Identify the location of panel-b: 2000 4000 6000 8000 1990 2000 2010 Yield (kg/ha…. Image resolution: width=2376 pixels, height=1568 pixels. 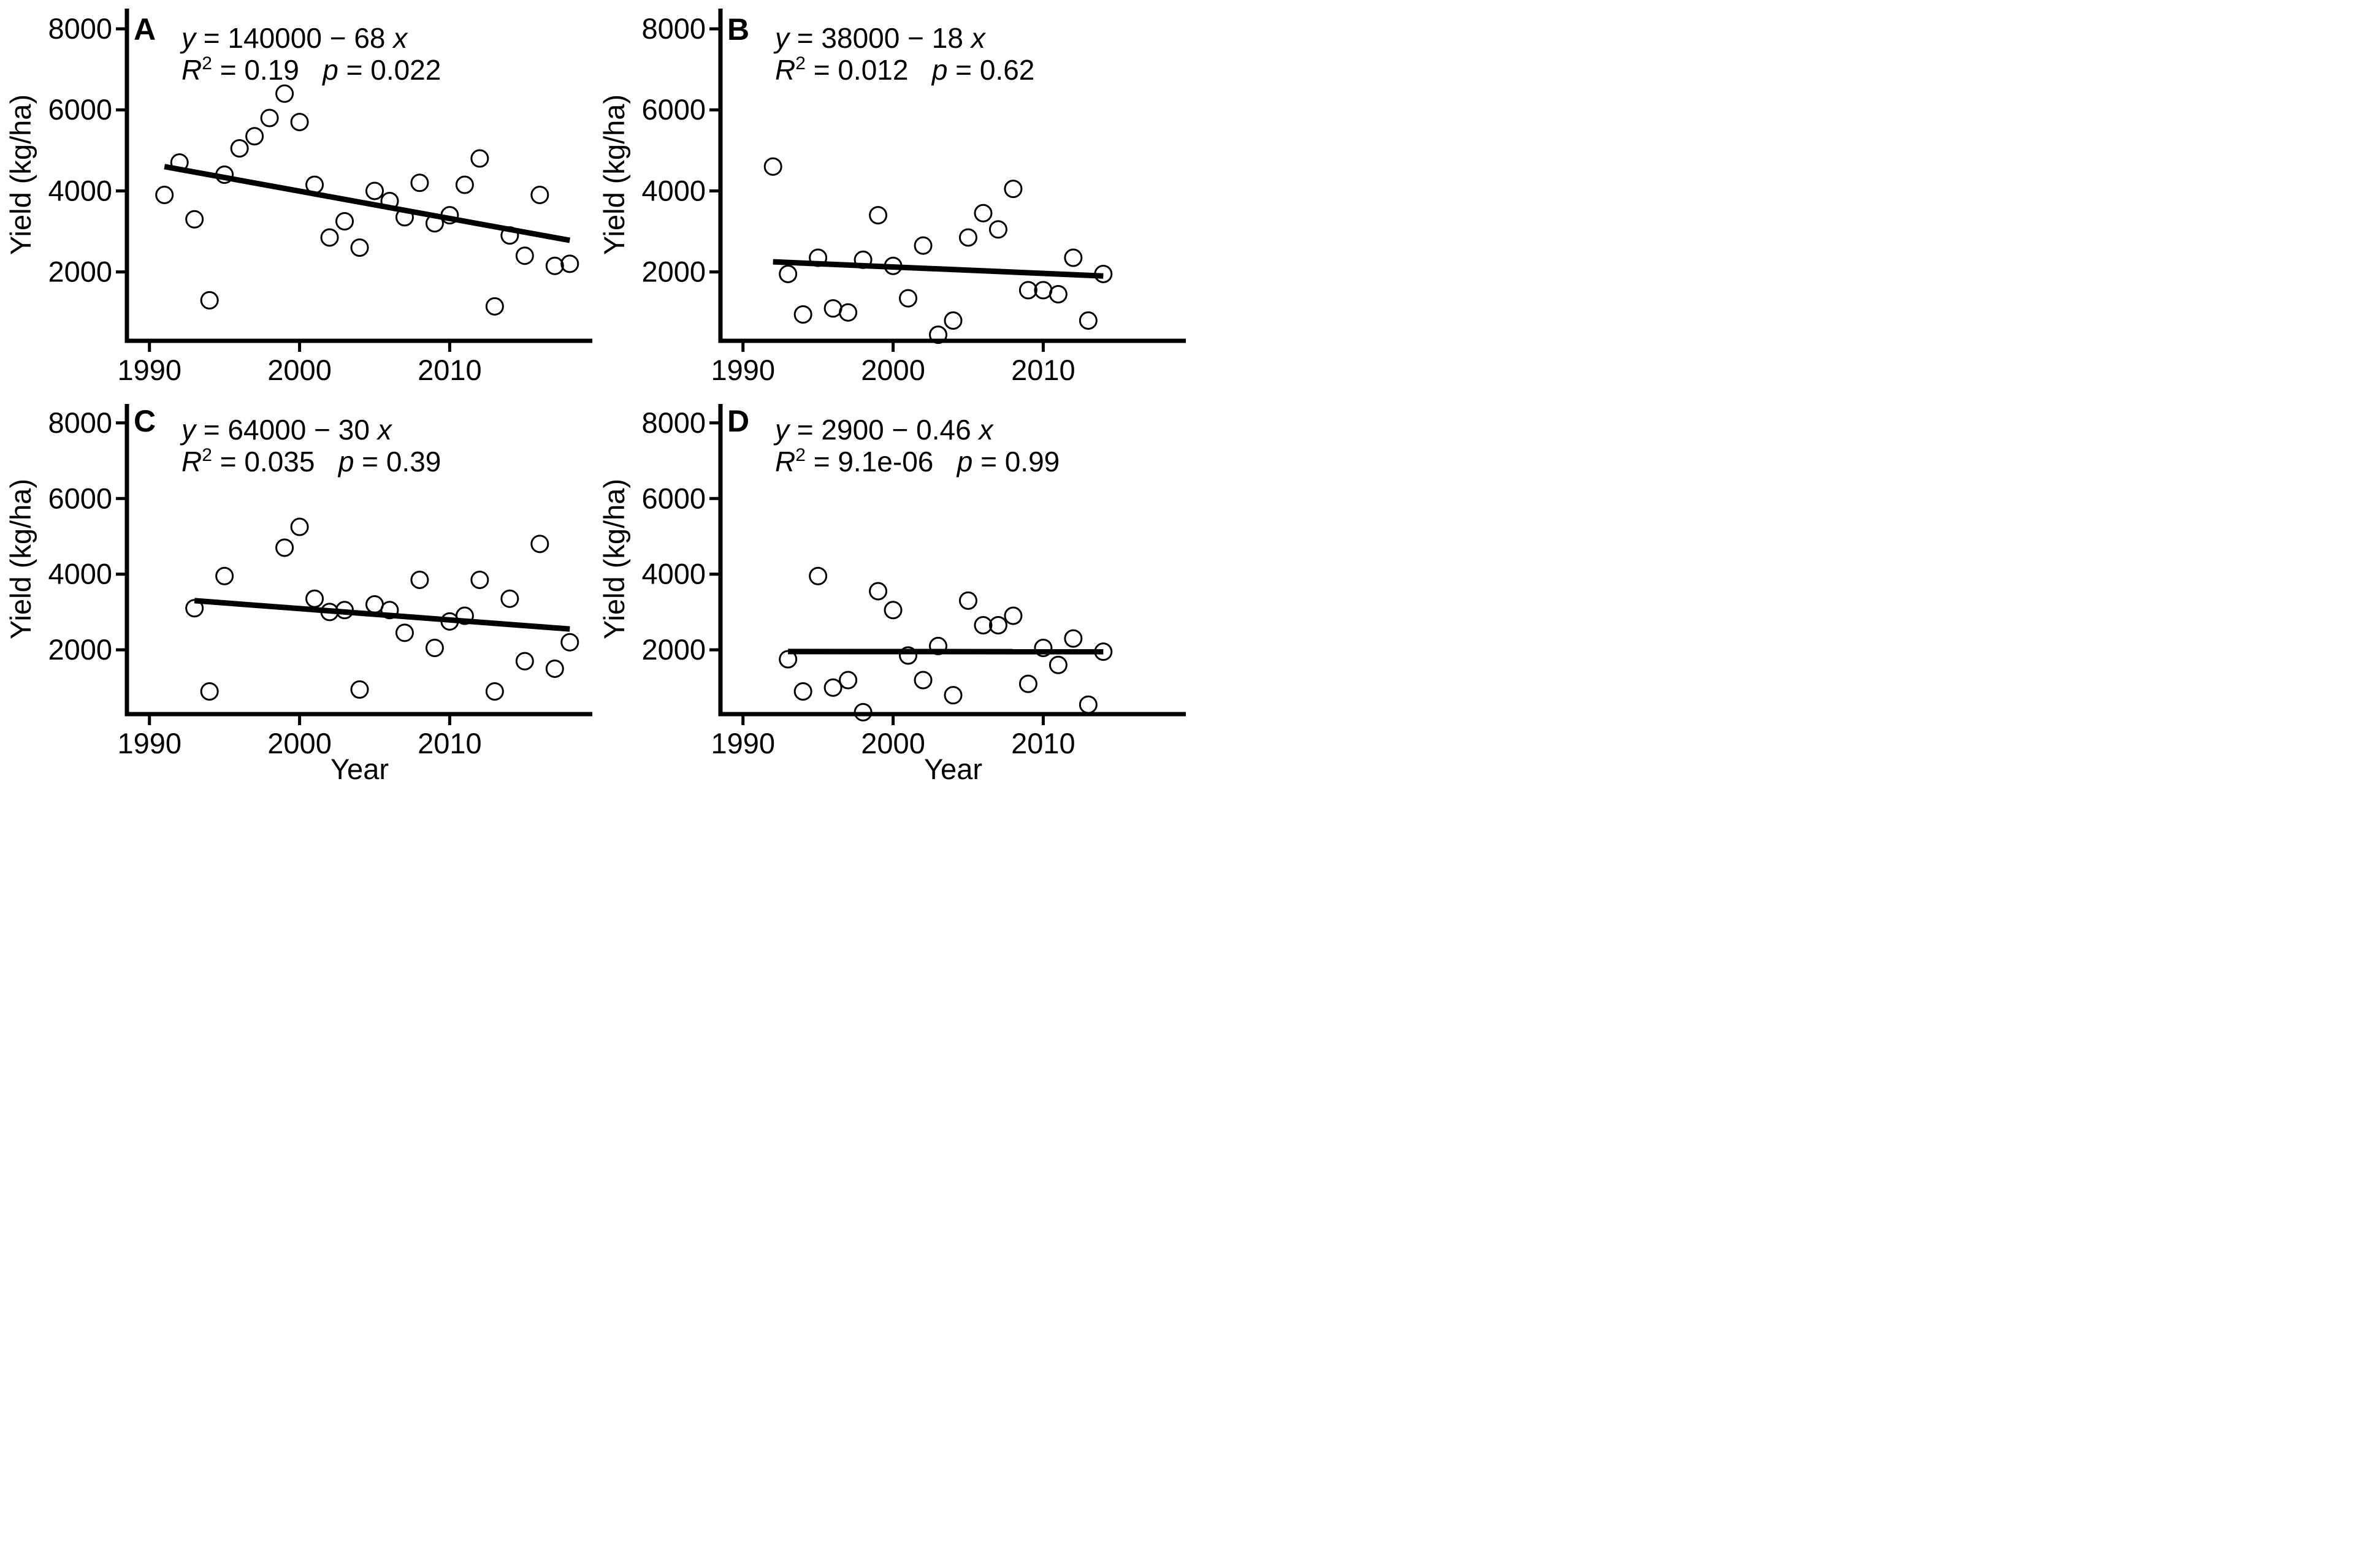
(890, 196).